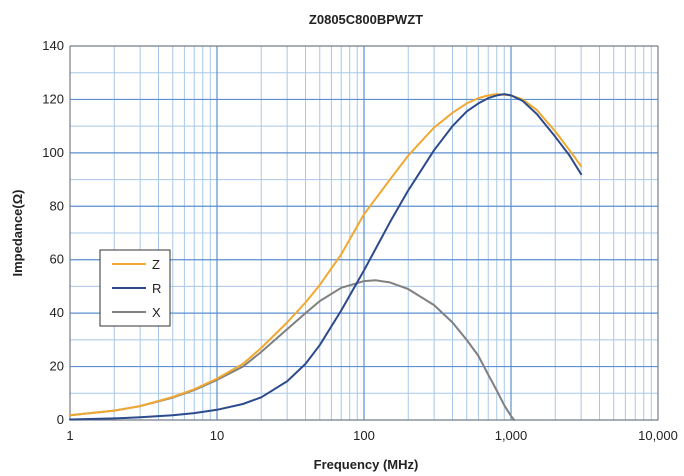  I want to click on y-tick-label: 60, so click(57, 259).